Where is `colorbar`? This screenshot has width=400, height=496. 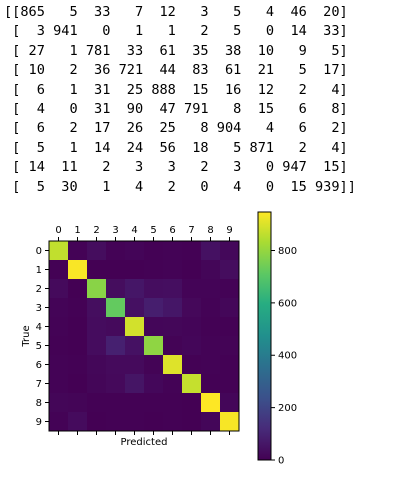 colorbar is located at coordinates (264, 336).